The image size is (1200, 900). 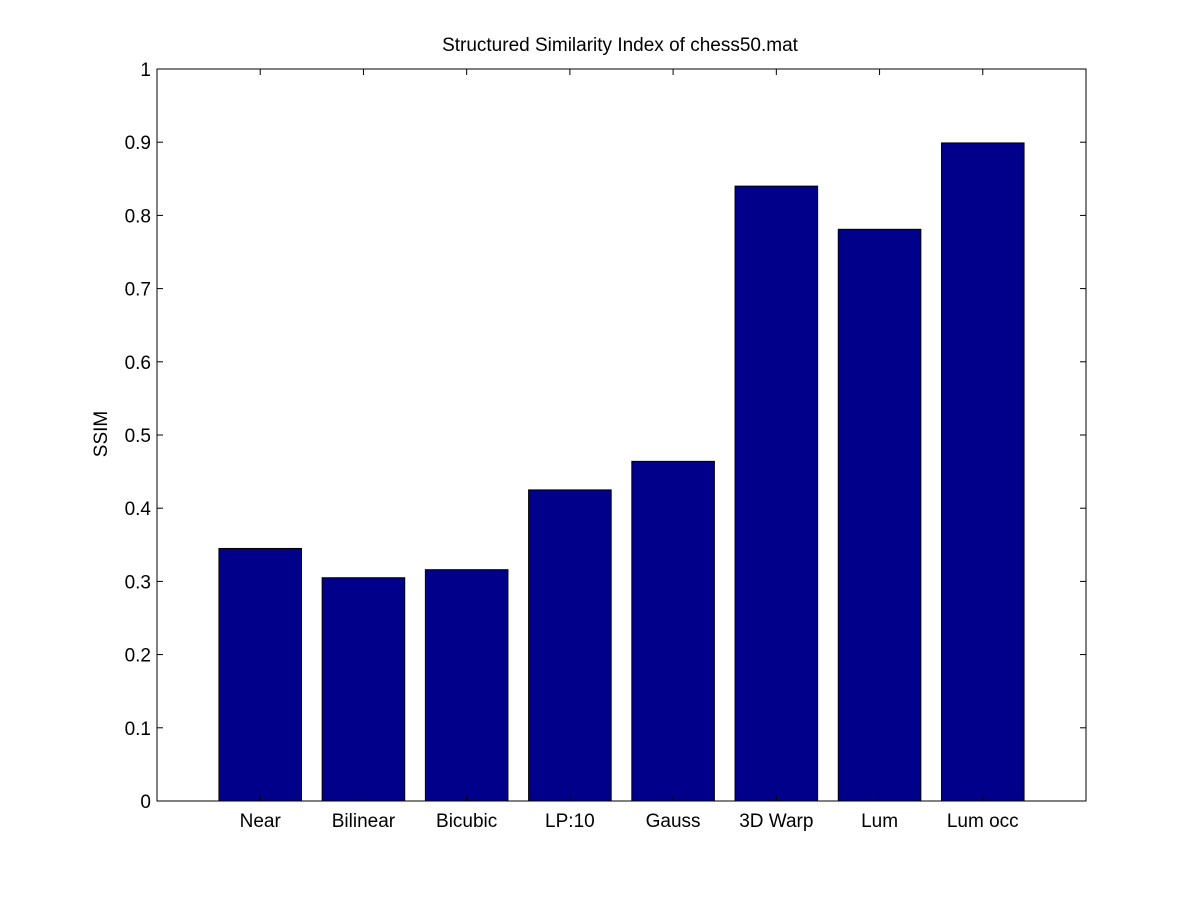 What do you see at coordinates (138, 143) in the screenshot?
I see `y-tick-label: 0.9` at bounding box center [138, 143].